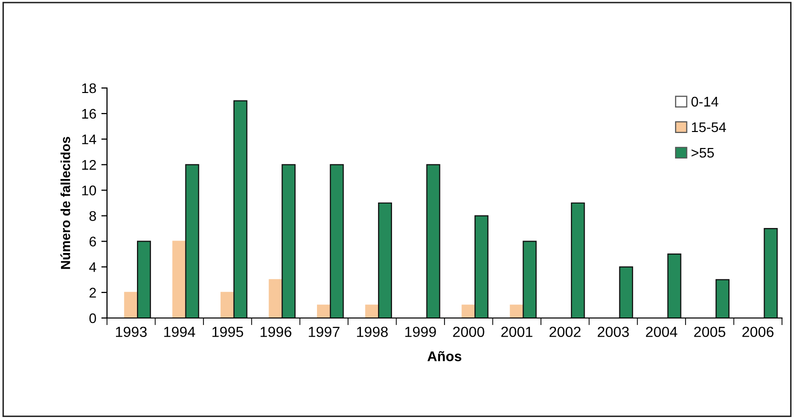 This screenshot has height=418, width=794. What do you see at coordinates (276, 332) in the screenshot?
I see `x-tick-label: 1996` at bounding box center [276, 332].